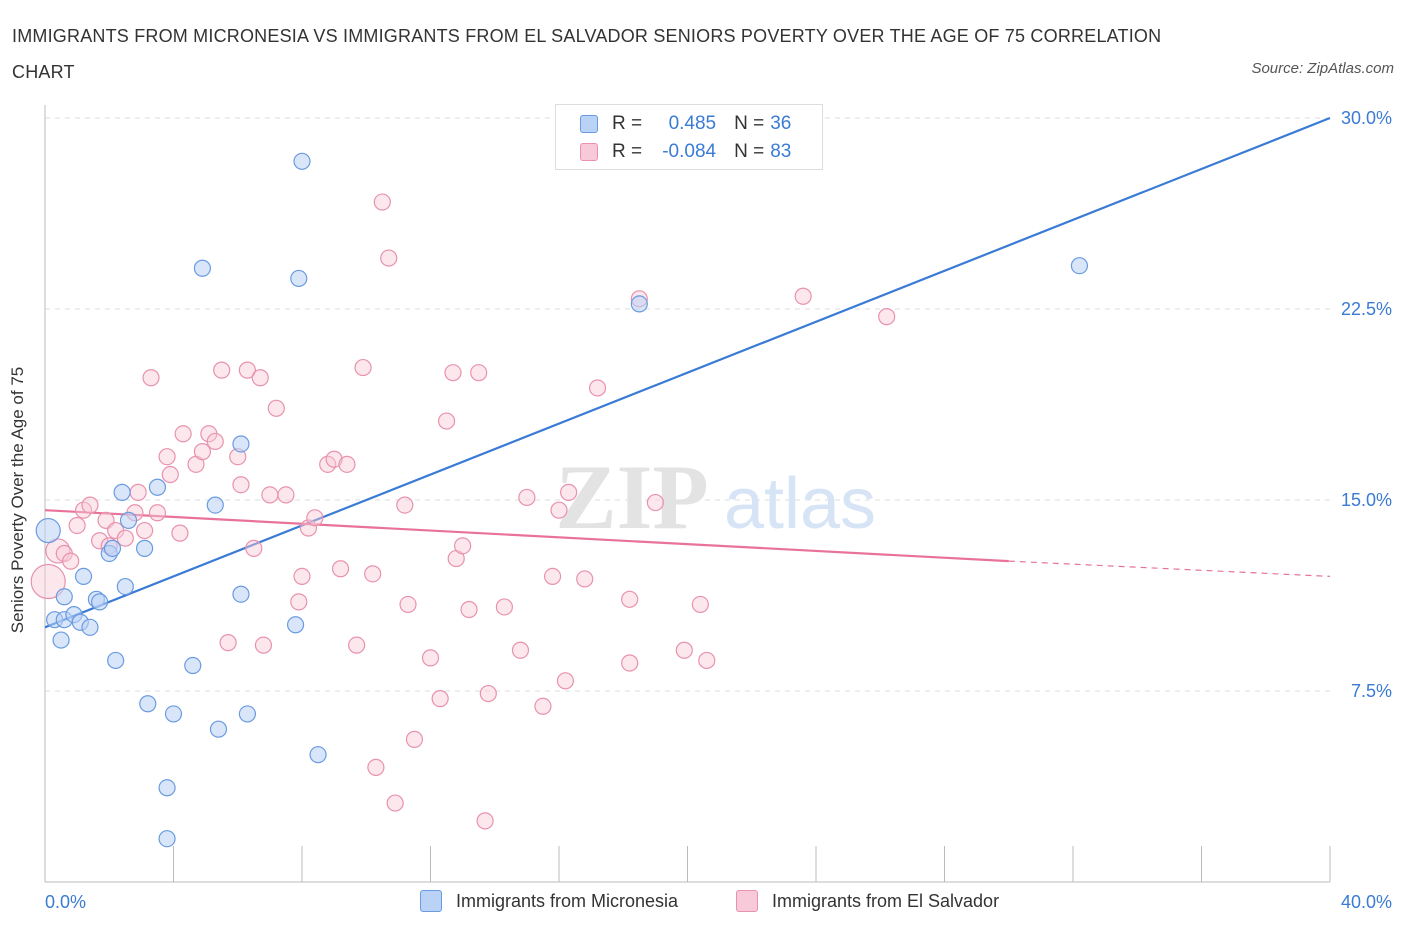 The height and width of the screenshot is (930, 1406). I want to click on source-label: Source: ZipAtlas.com, so click(1322, 68).